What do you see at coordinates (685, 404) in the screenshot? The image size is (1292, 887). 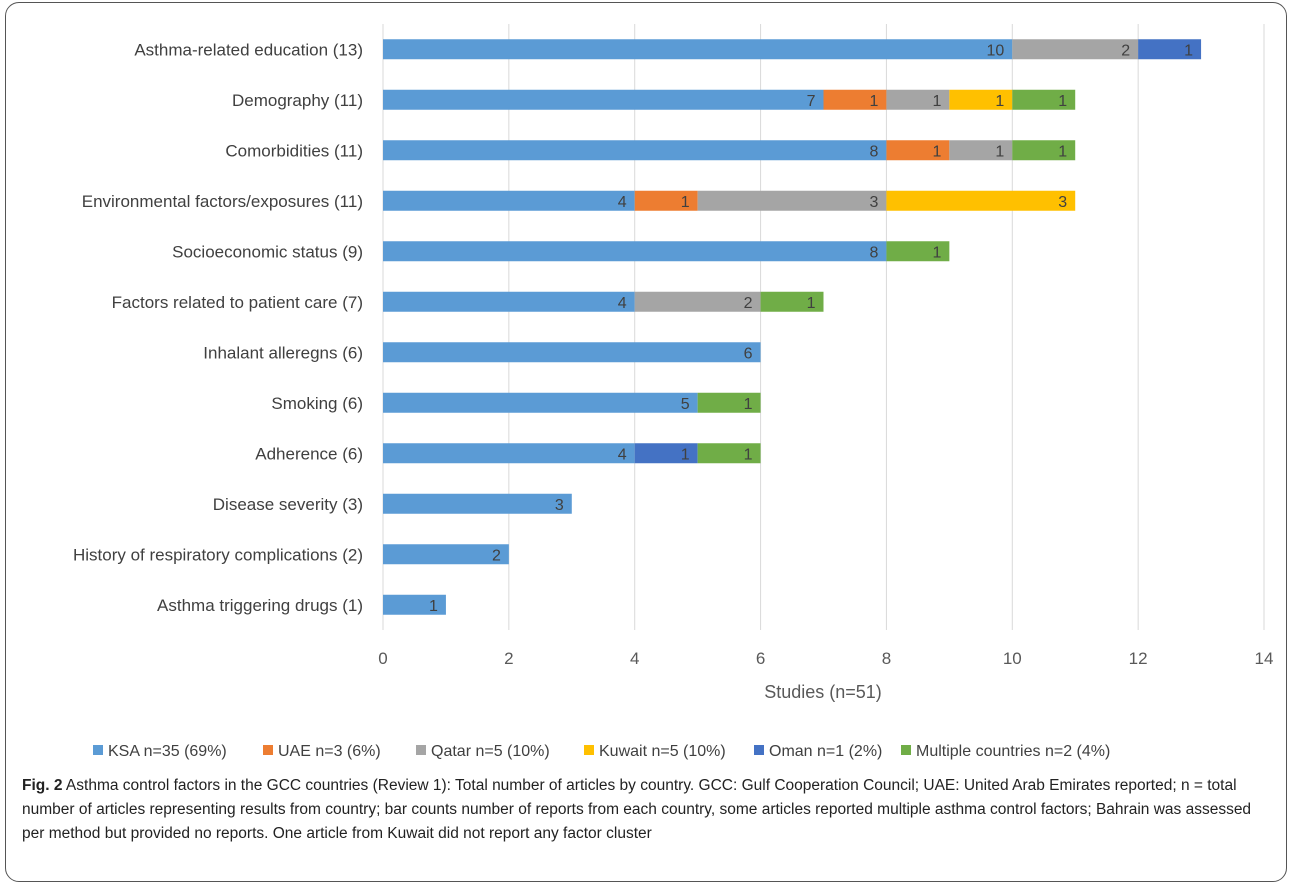 I see `data-label: 5` at bounding box center [685, 404].